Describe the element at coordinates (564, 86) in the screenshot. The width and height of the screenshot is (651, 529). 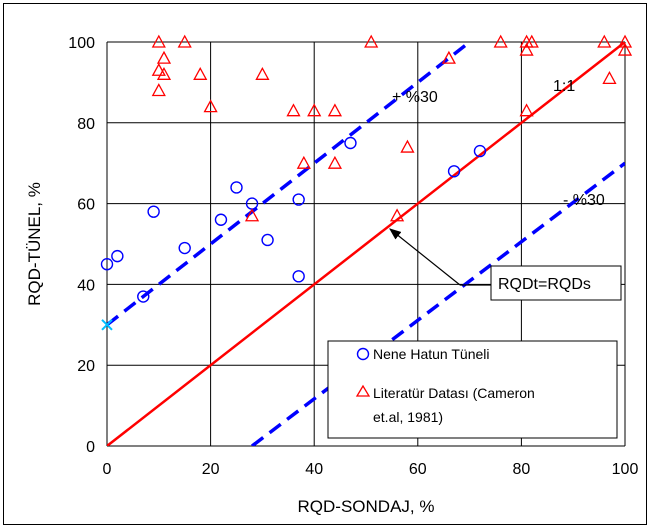
I see `one-to-one-label: 1:1` at that location.